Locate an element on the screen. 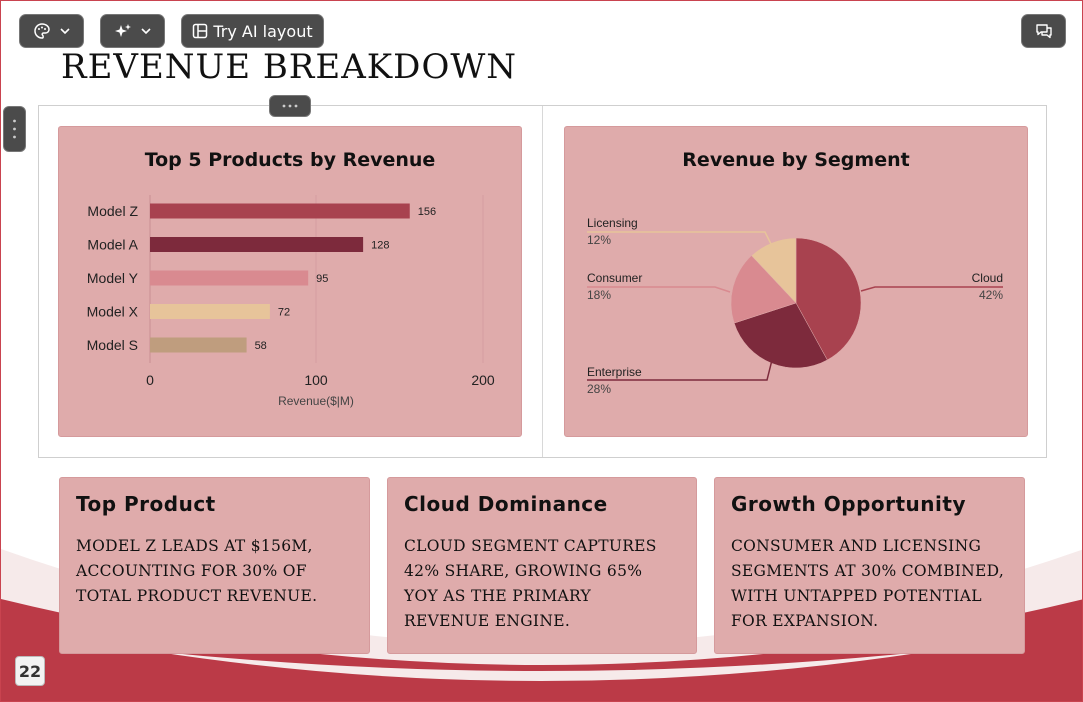 Image resolution: width=1083 pixels, height=702 pixels. pie-slice-cloud is located at coordinates (828, 299).